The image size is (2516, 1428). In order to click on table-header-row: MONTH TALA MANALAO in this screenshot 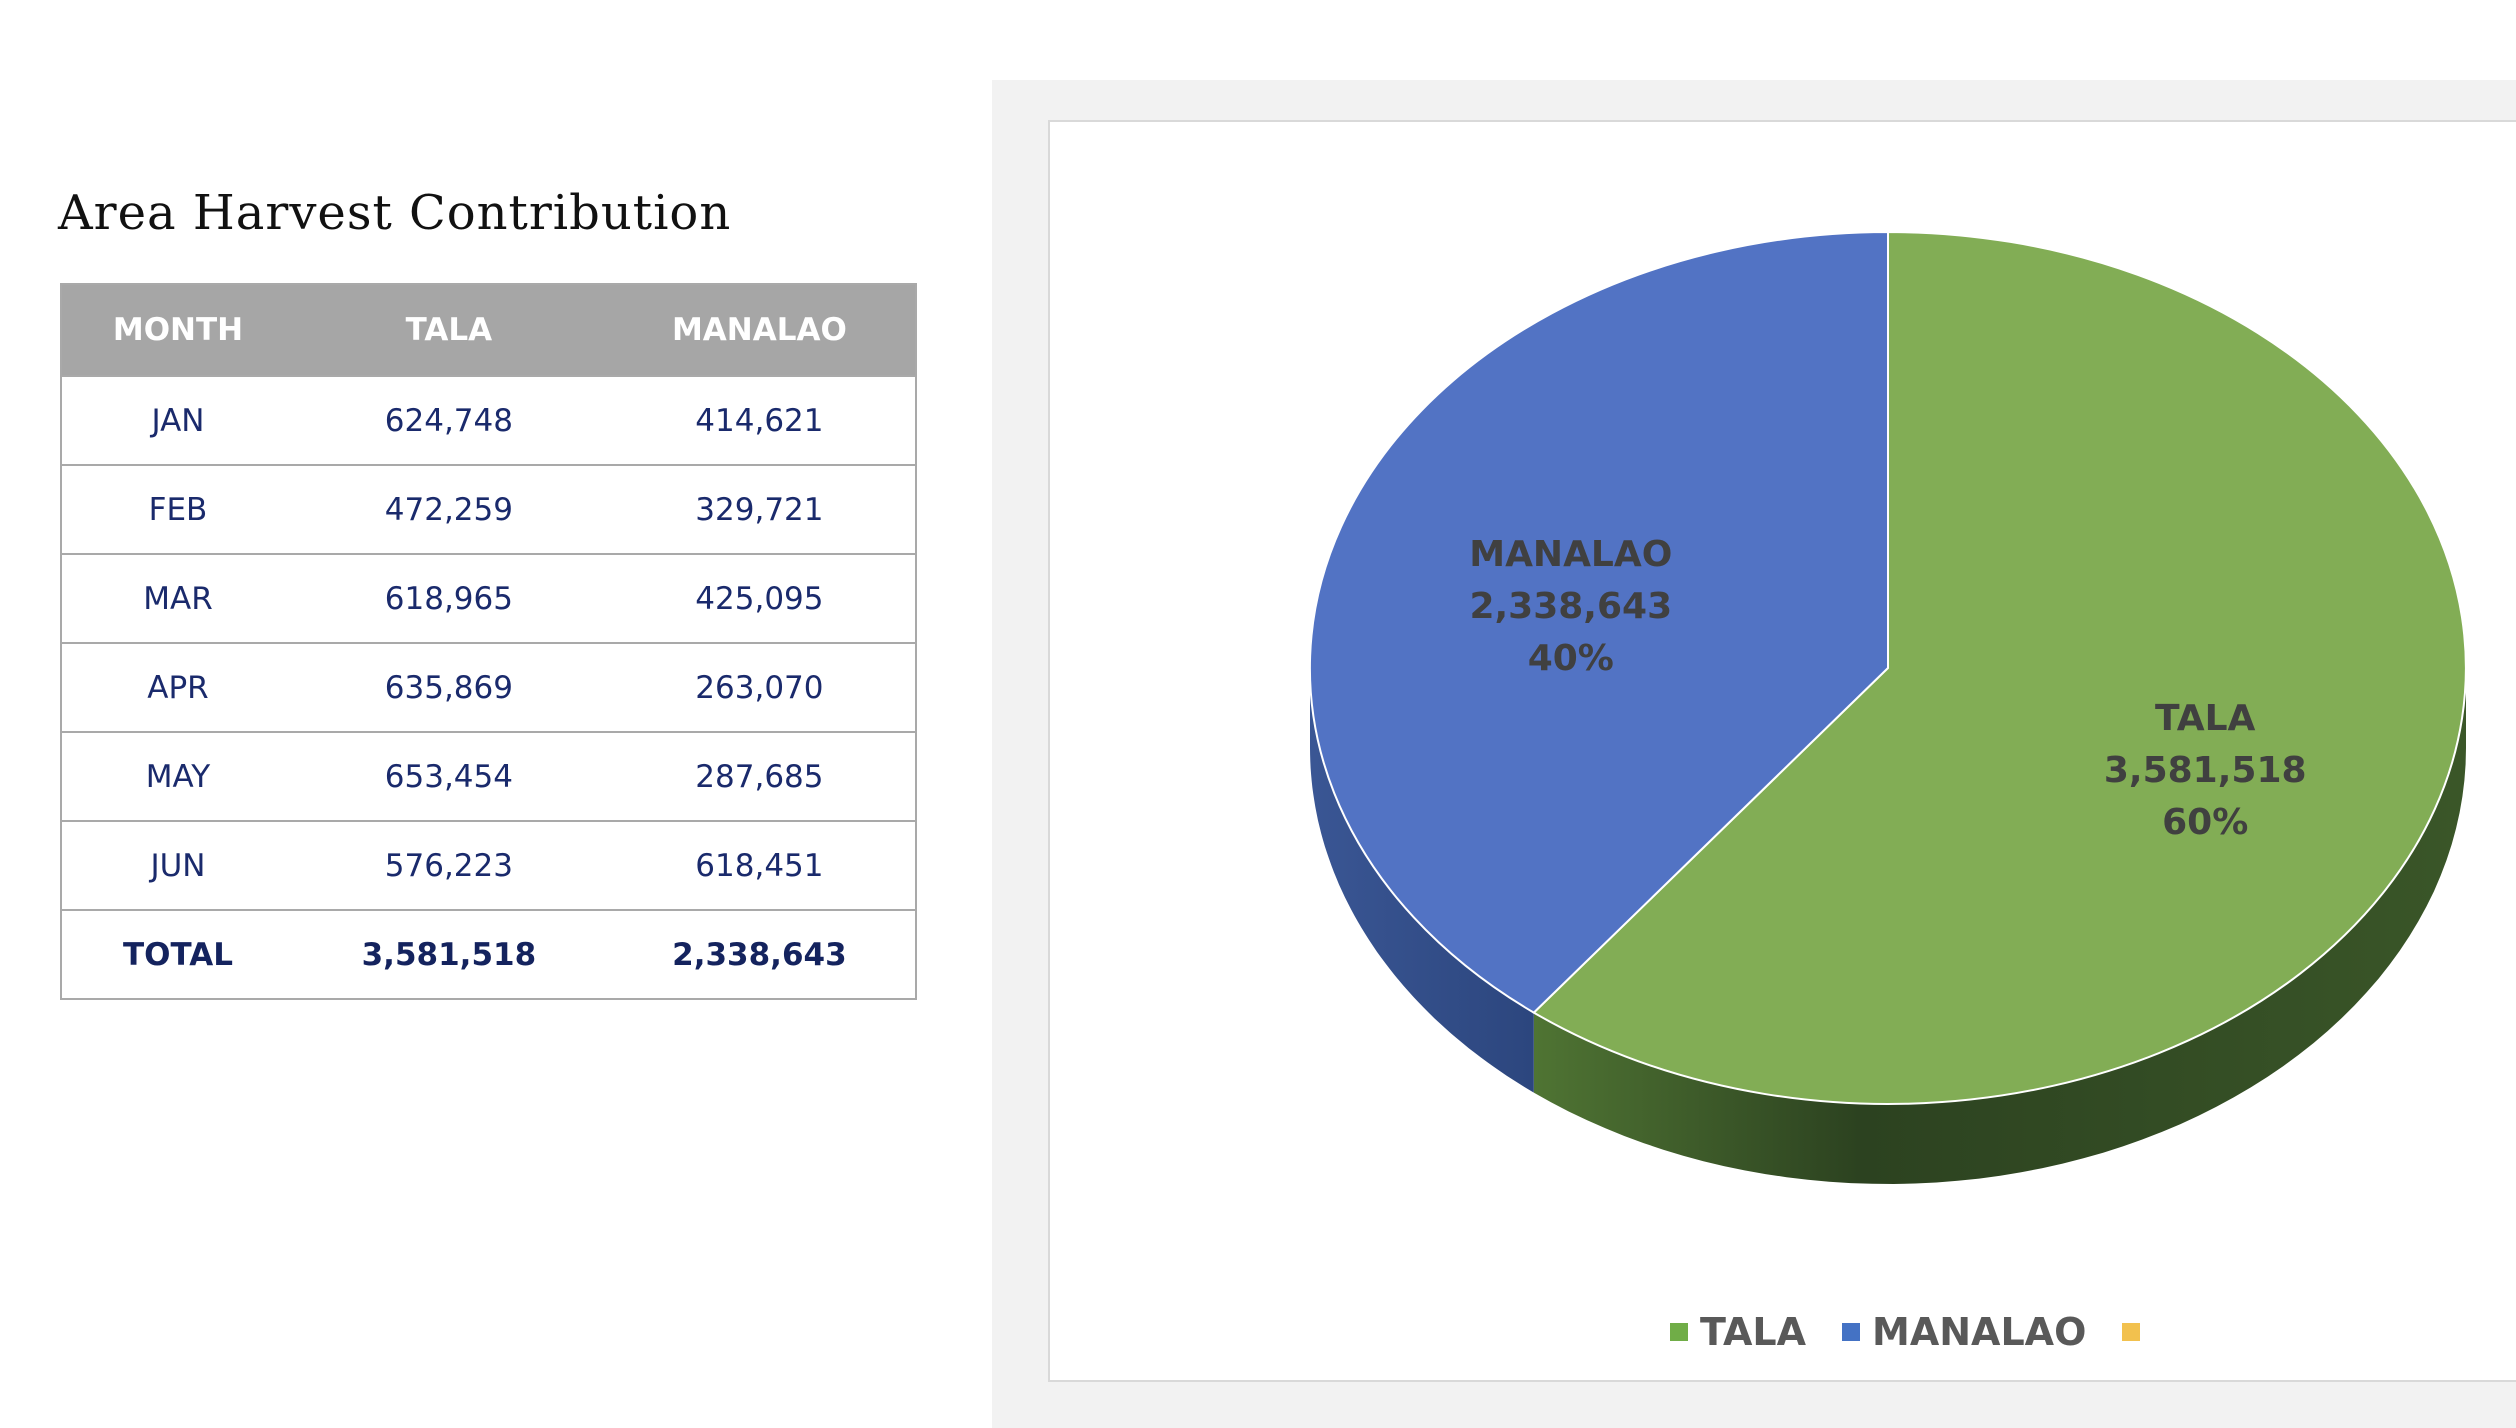, I will do `click(488, 330)`.